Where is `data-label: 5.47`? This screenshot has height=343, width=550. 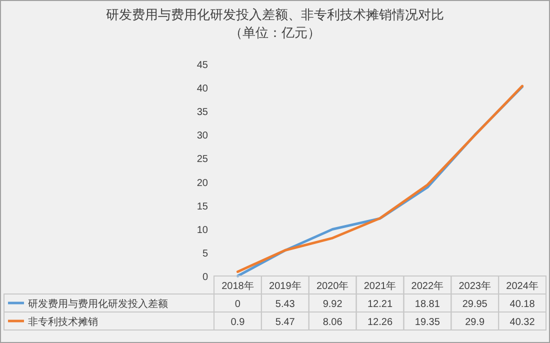 data-label: 5.47 is located at coordinates (285, 322).